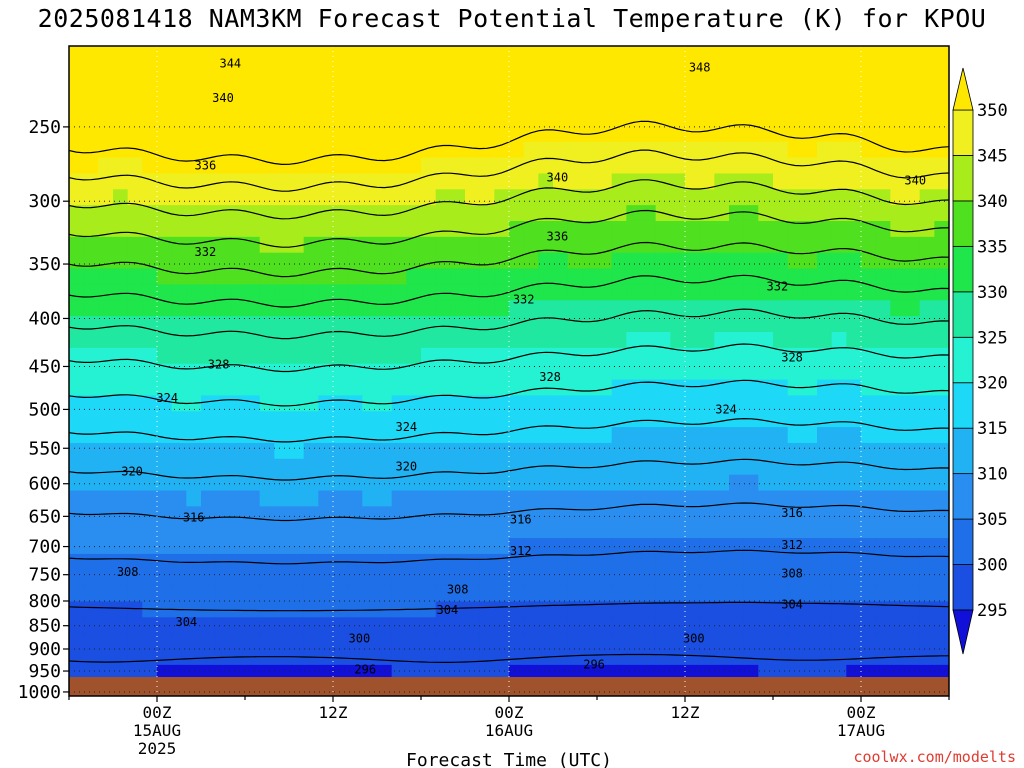  I want to click on credit-link: coolwx.com/modelts, so click(934, 757).